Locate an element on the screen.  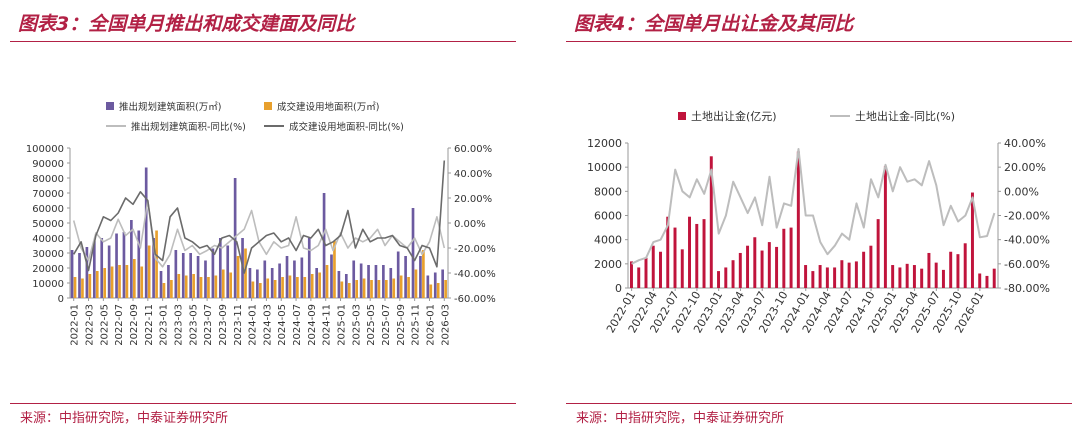
x-tick-label: 2025-05 is located at coordinates (371, 325).